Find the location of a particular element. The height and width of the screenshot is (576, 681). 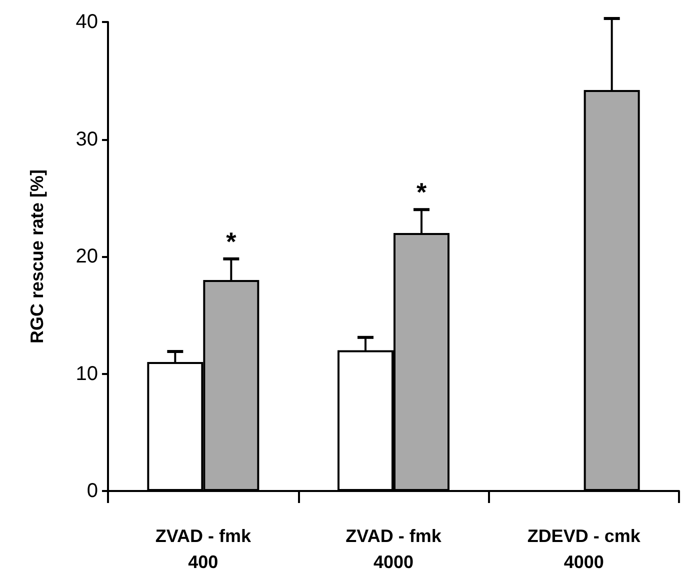

y-tick-label: 10 is located at coordinates (87, 373).